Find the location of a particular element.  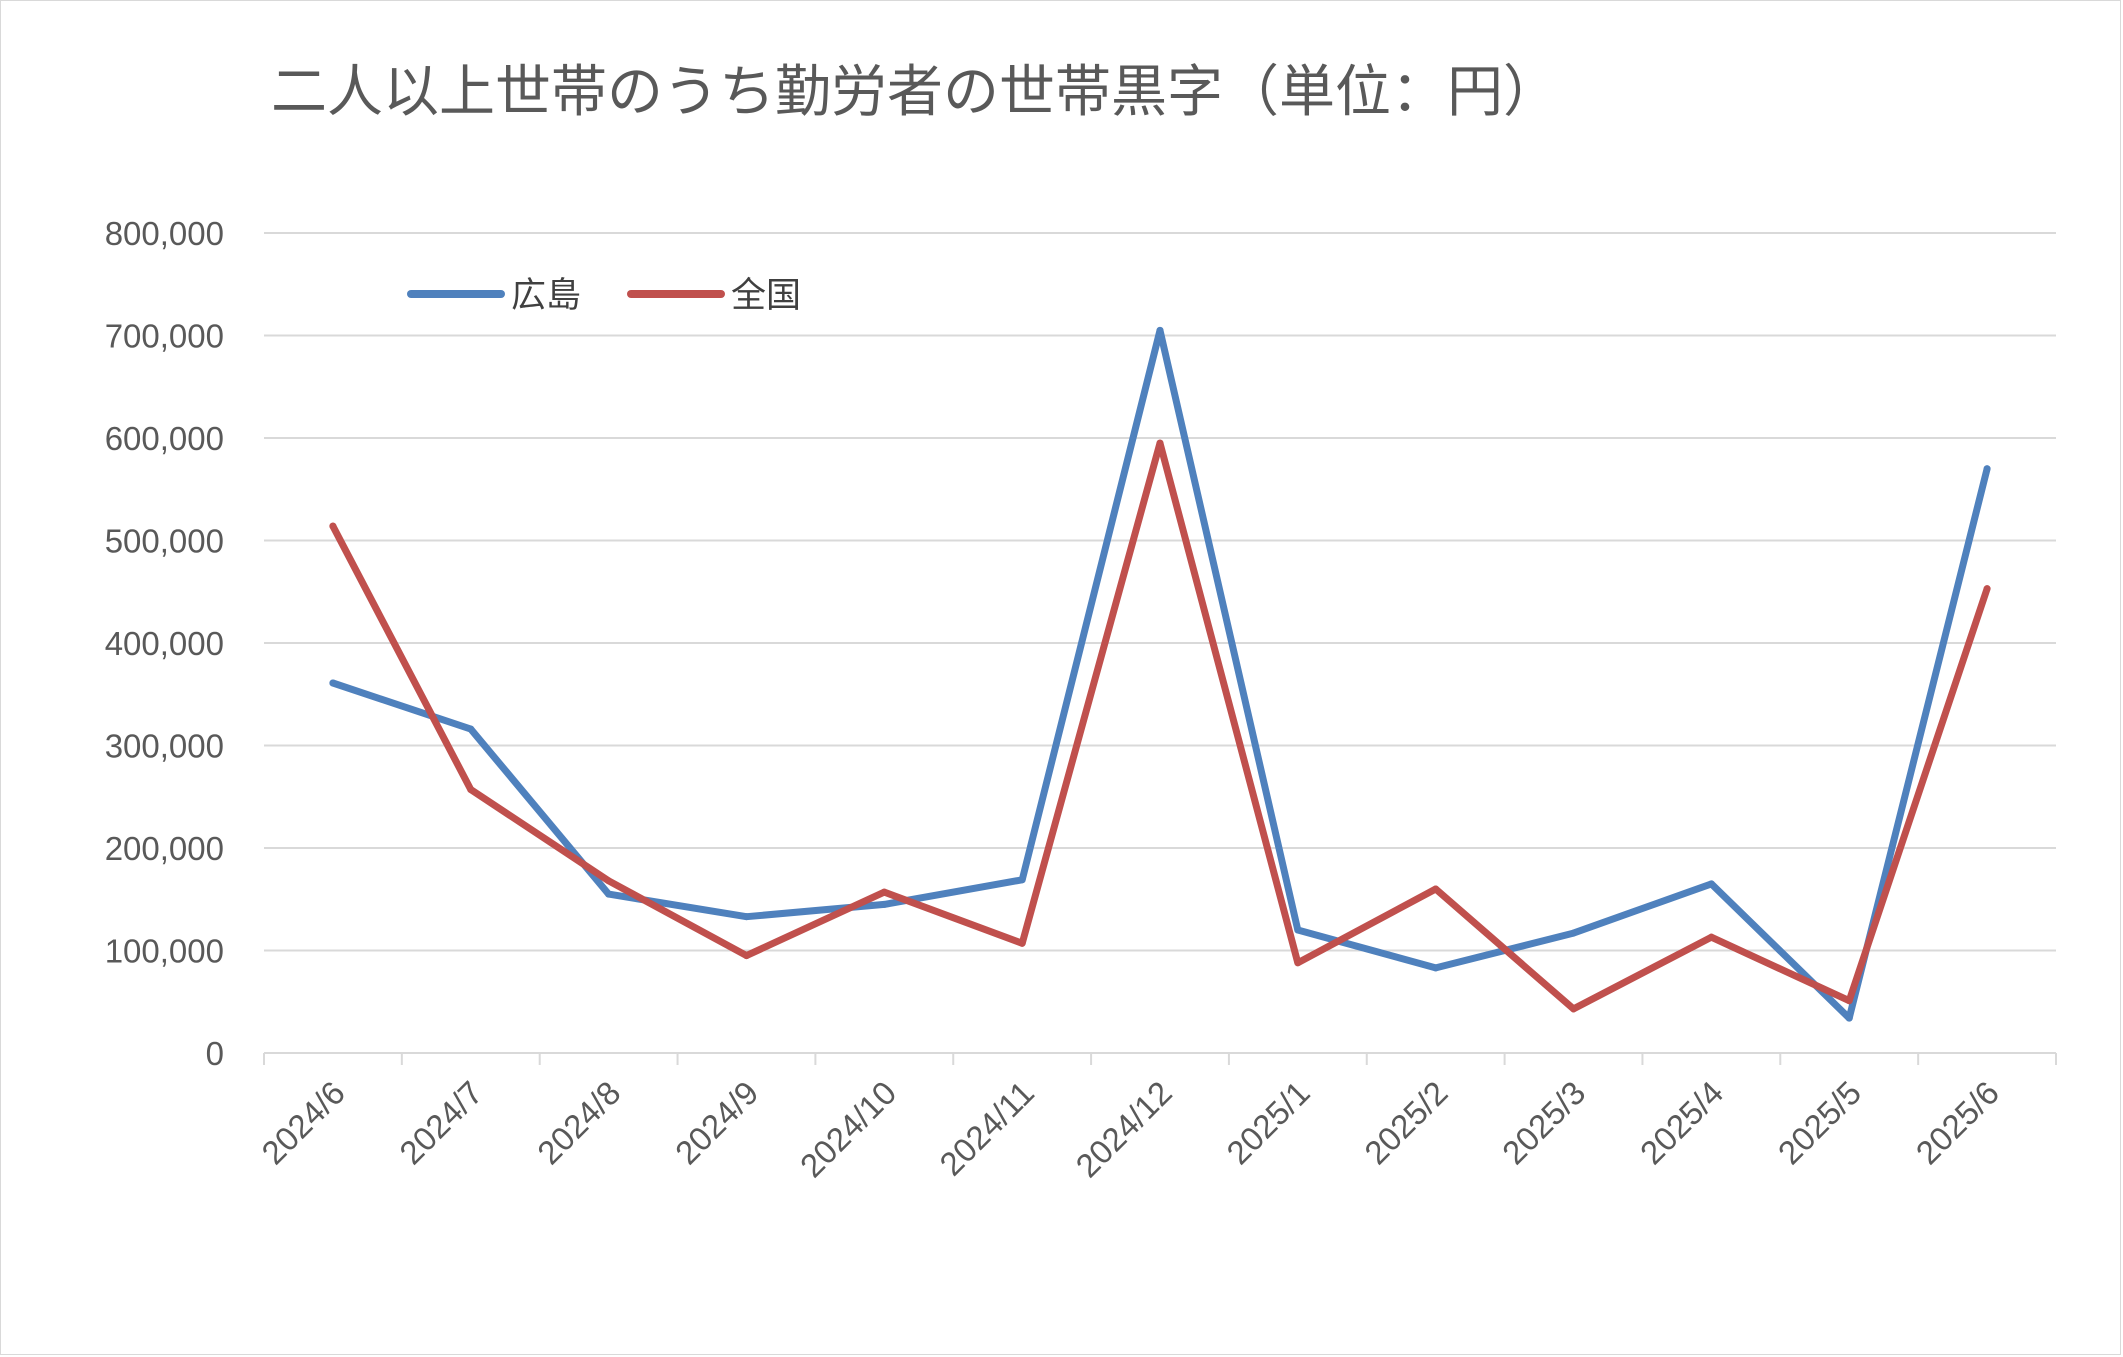

x-tick-label: 2025/6 is located at coordinates (1957, 1123).